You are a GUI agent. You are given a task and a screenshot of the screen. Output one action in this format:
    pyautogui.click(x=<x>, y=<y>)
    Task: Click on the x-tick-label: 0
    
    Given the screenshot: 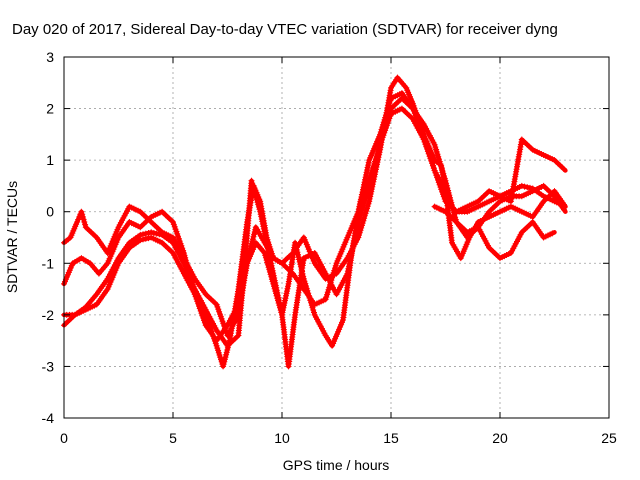 What is the action you would take?
    pyautogui.click(x=64, y=438)
    